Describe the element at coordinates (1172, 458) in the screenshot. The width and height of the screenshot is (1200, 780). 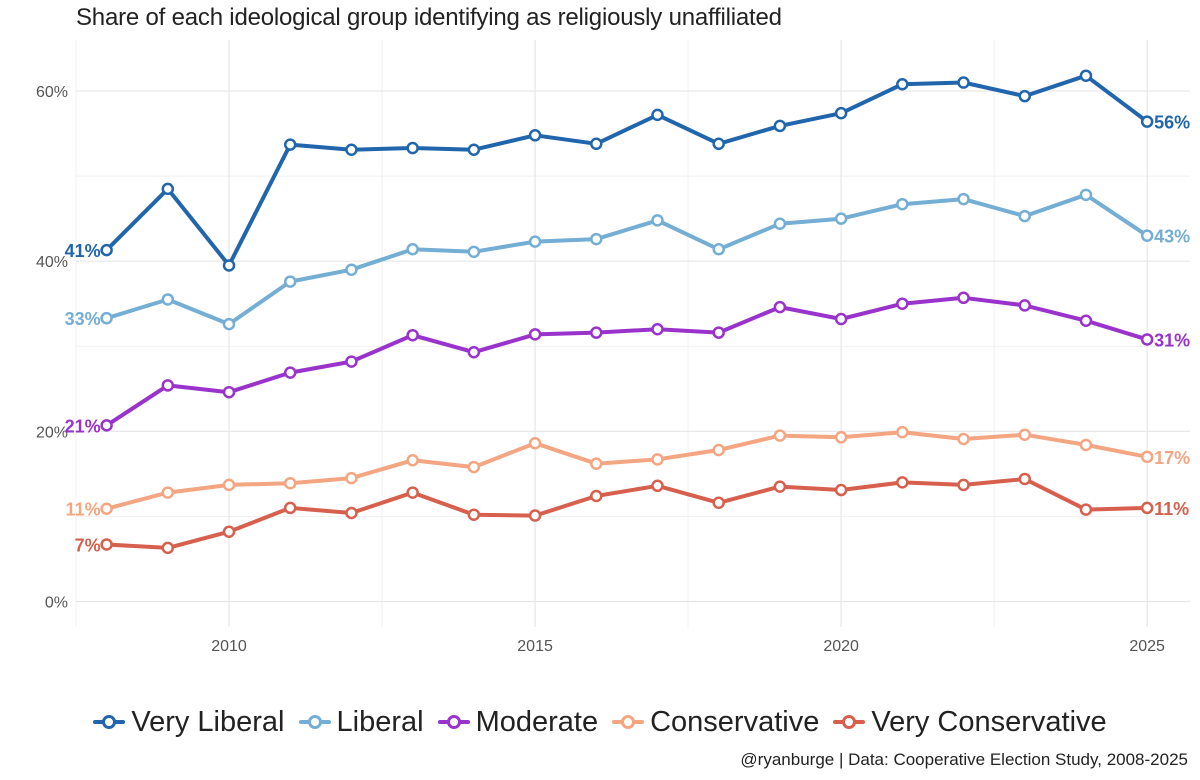
I see `end-value-label: 17%` at that location.